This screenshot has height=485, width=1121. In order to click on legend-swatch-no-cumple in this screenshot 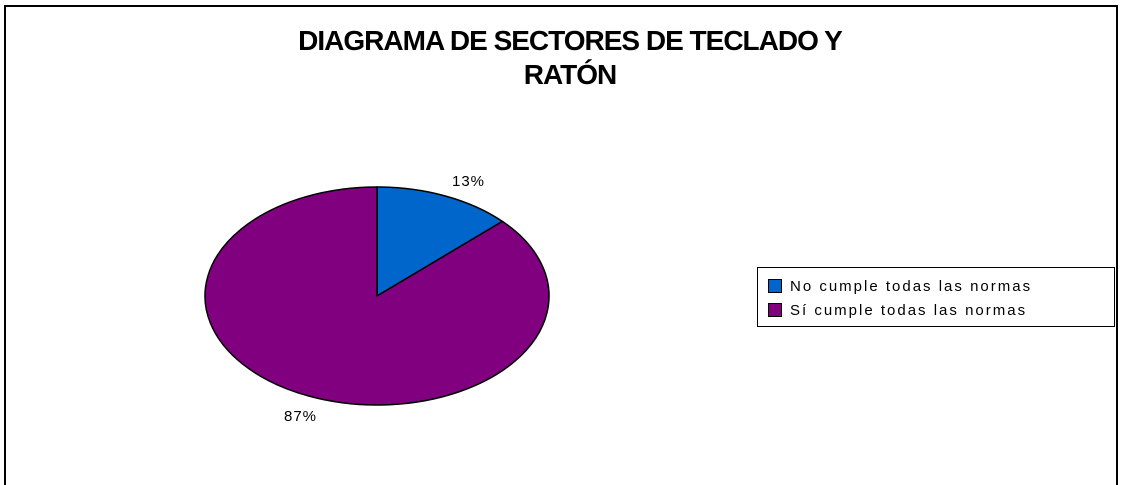, I will do `click(775, 286)`.